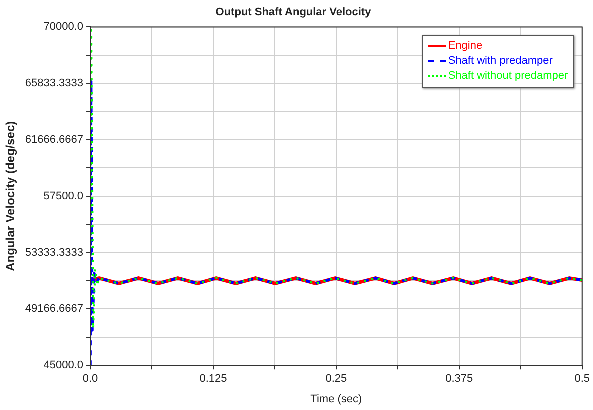  I want to click on x-tick-label: 0.375, so click(460, 379).